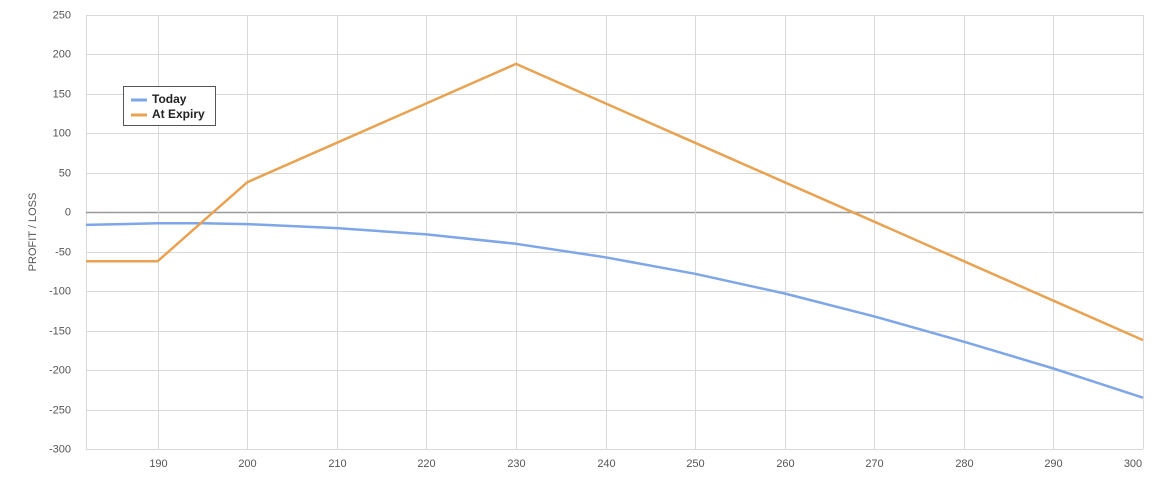 The width and height of the screenshot is (1153, 477). Describe the element at coordinates (68, 212) in the screenshot. I see `y-tick-label: 0` at that location.